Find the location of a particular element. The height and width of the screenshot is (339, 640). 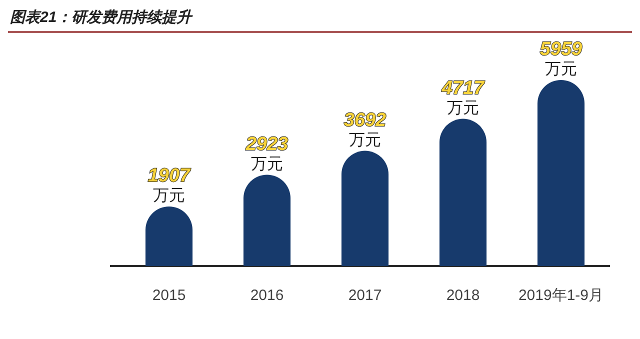

data-label: 5959 万元 is located at coordinates (561, 58).